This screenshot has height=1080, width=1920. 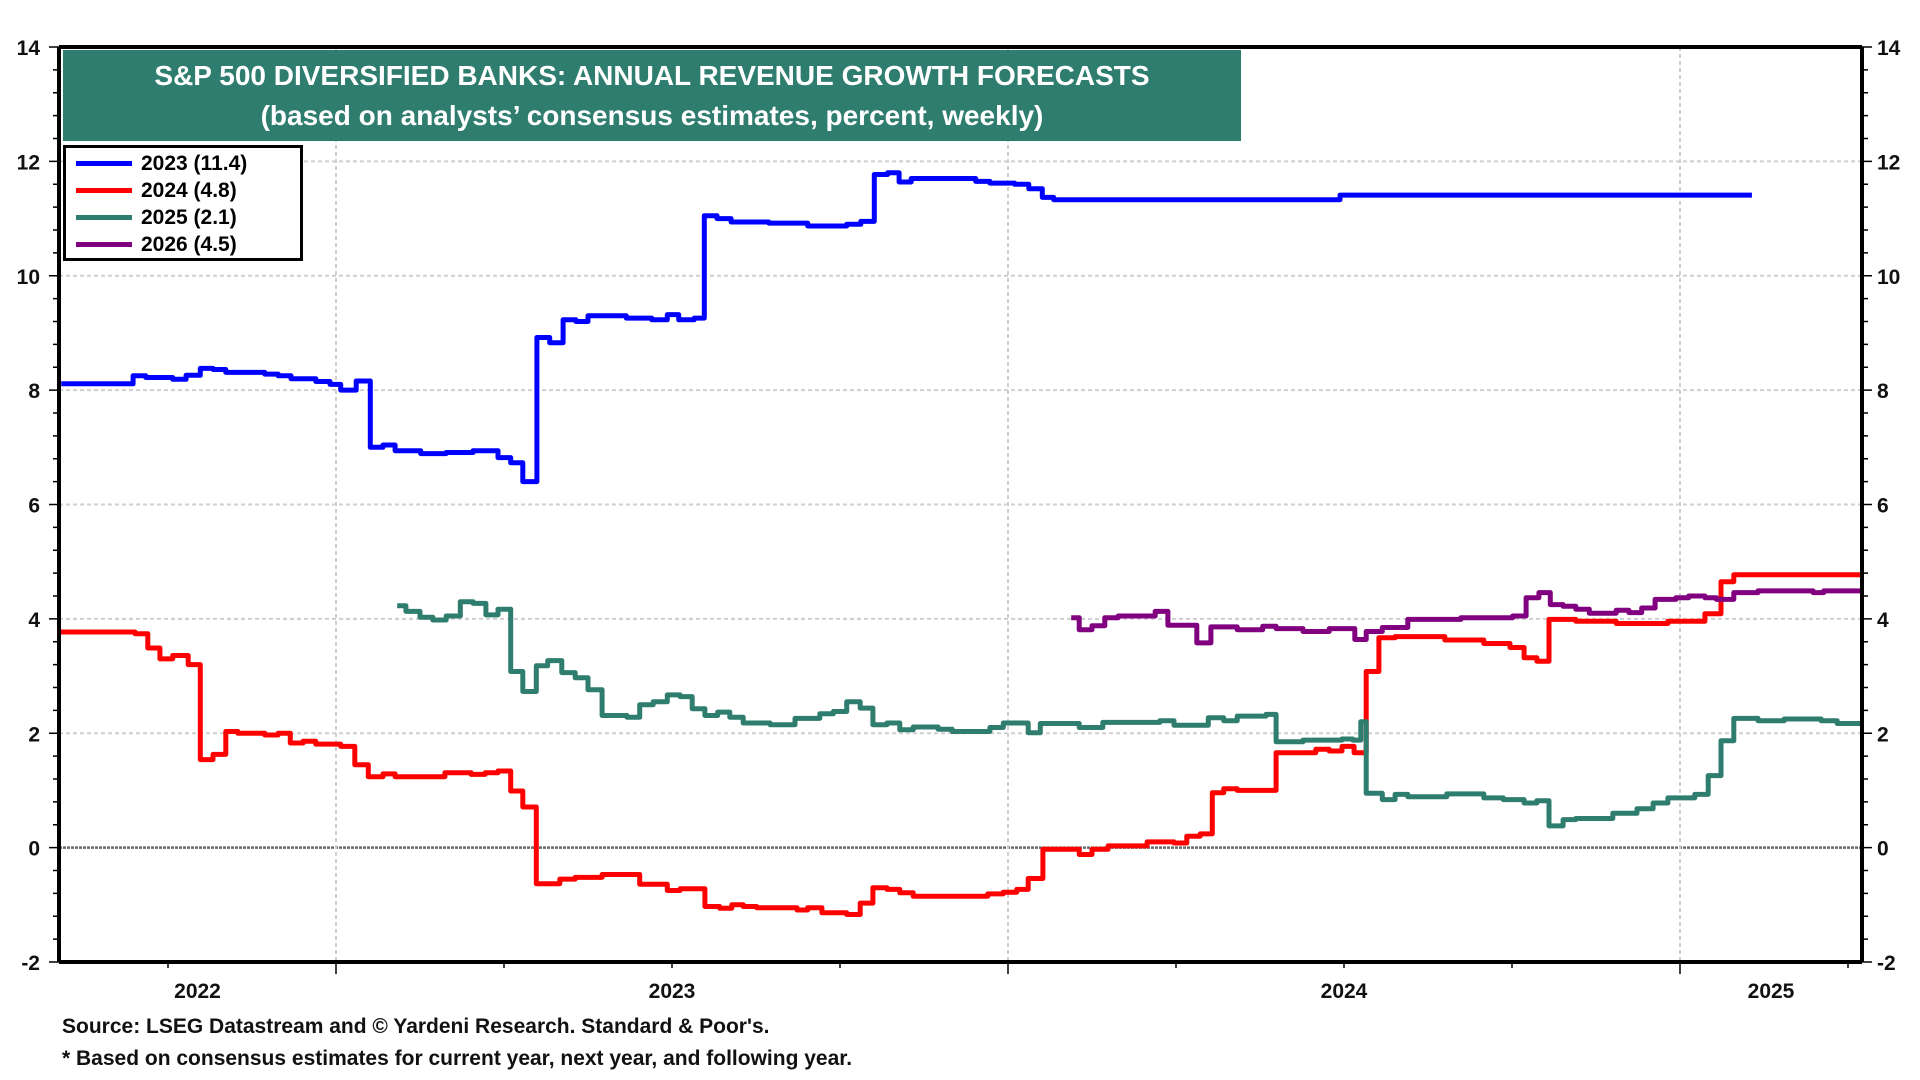 I want to click on legend-label-2025: 2025 (2.1), so click(x=189, y=217).